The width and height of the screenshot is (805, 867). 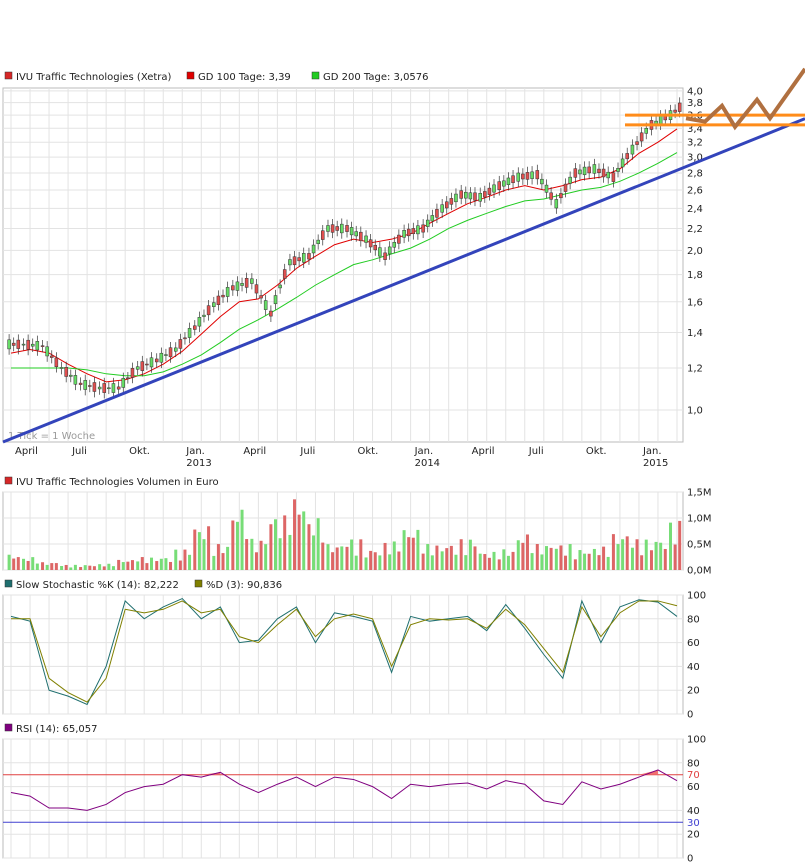 I want to click on rsi-overbought-area, so click(x=211, y=773).